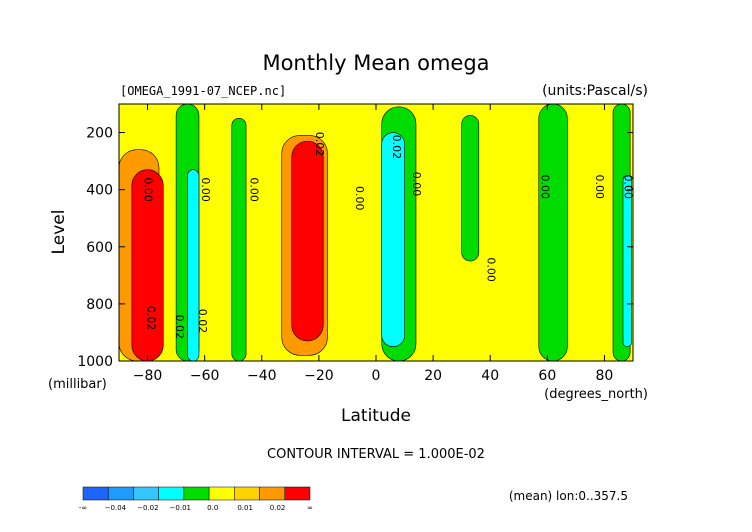 The image size is (752, 532). I want to click on x-axis-label: Latitude, so click(376, 416).